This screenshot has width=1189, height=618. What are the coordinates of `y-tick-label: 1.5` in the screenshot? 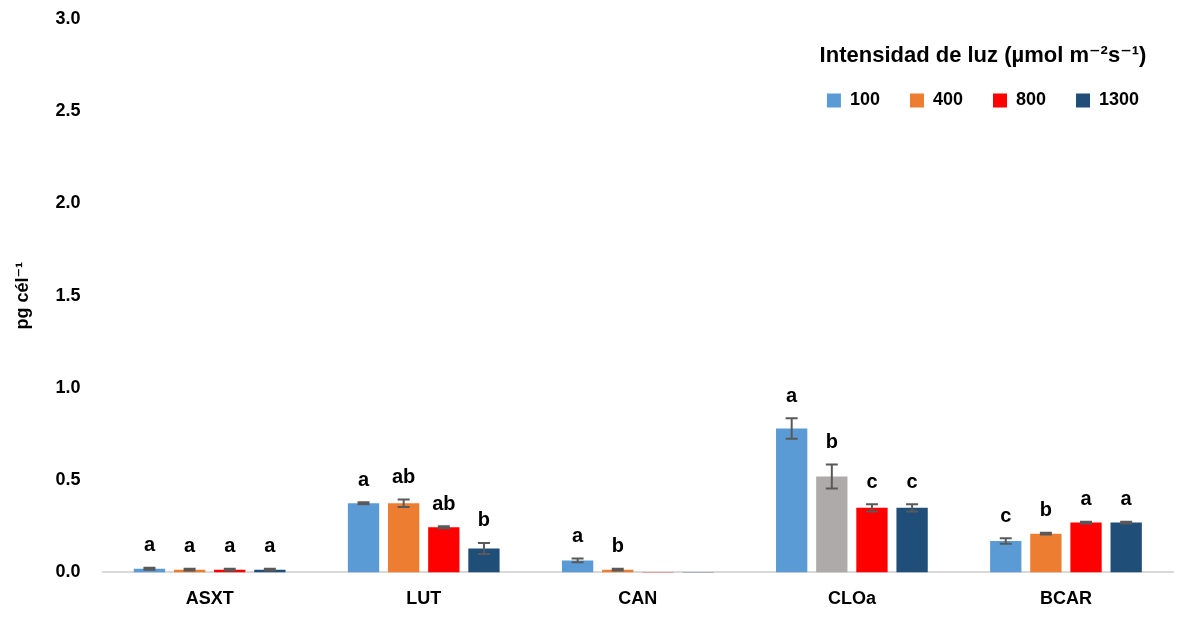 It's located at (68, 294).